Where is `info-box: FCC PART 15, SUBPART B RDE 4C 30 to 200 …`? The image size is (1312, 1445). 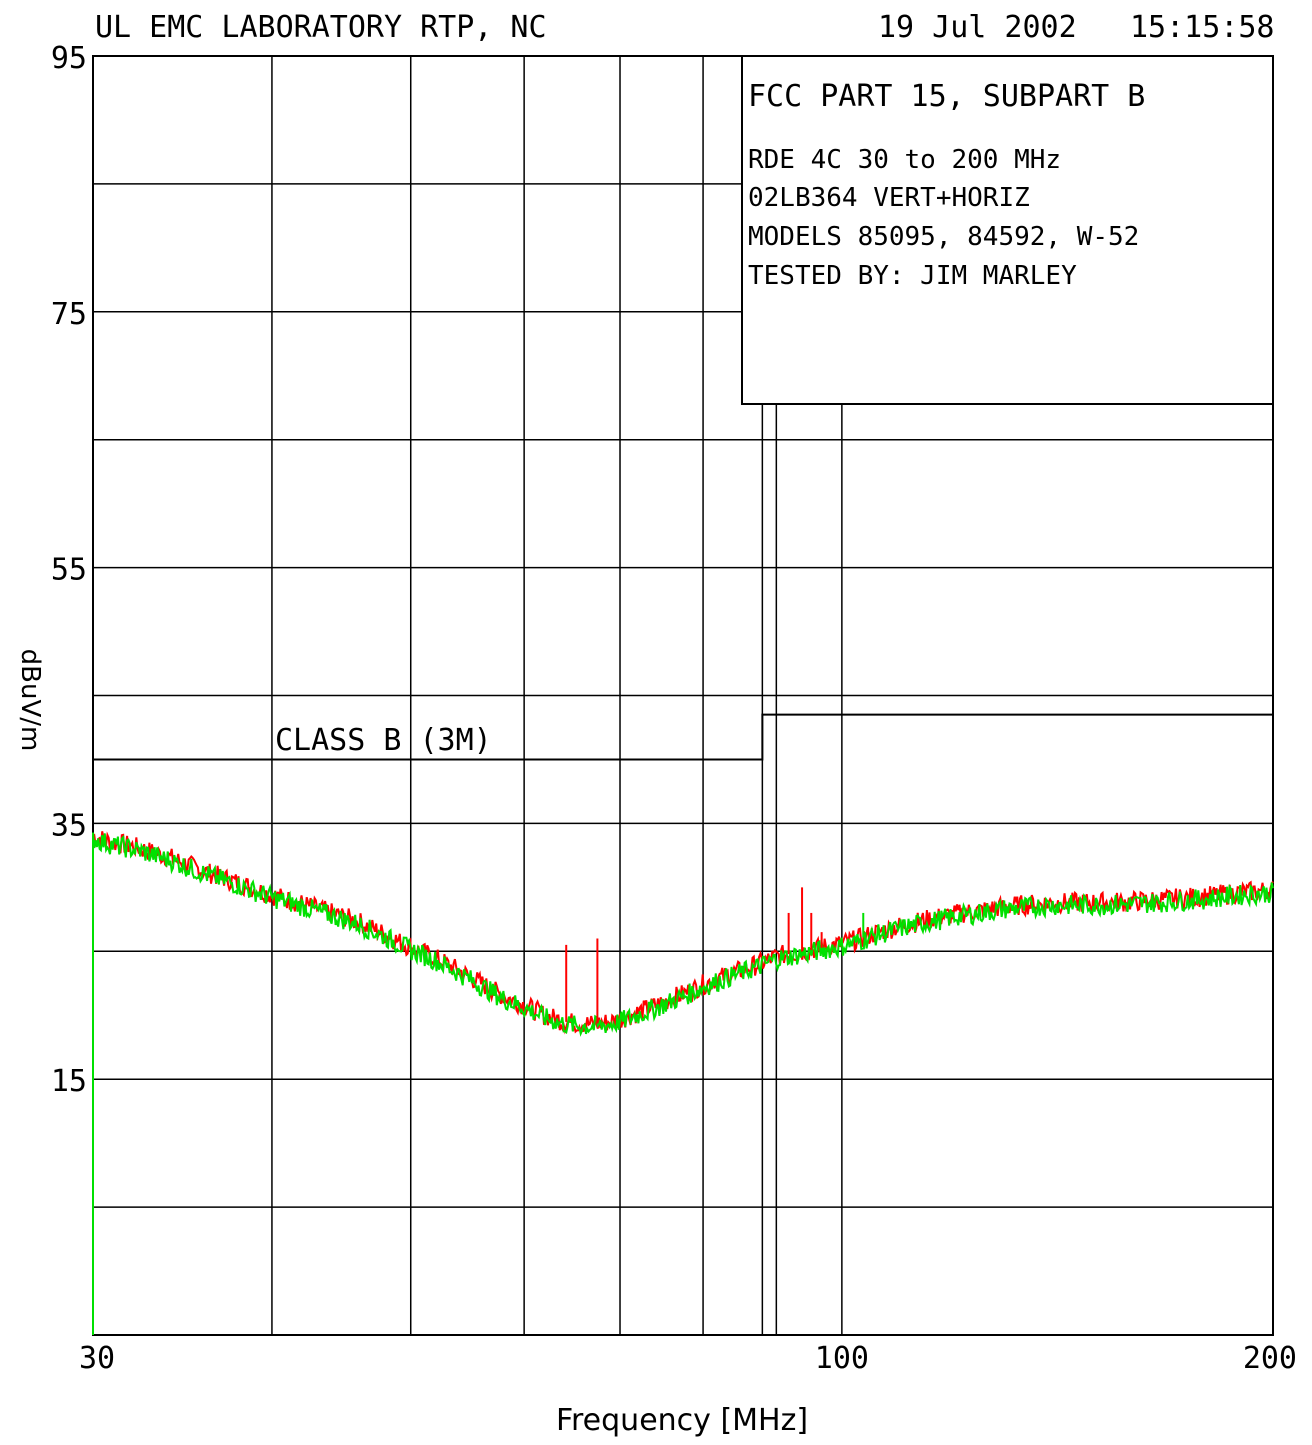
info-box: FCC PART 15, SUBPART B RDE 4C 30 to 200 … is located at coordinates (1007, 230).